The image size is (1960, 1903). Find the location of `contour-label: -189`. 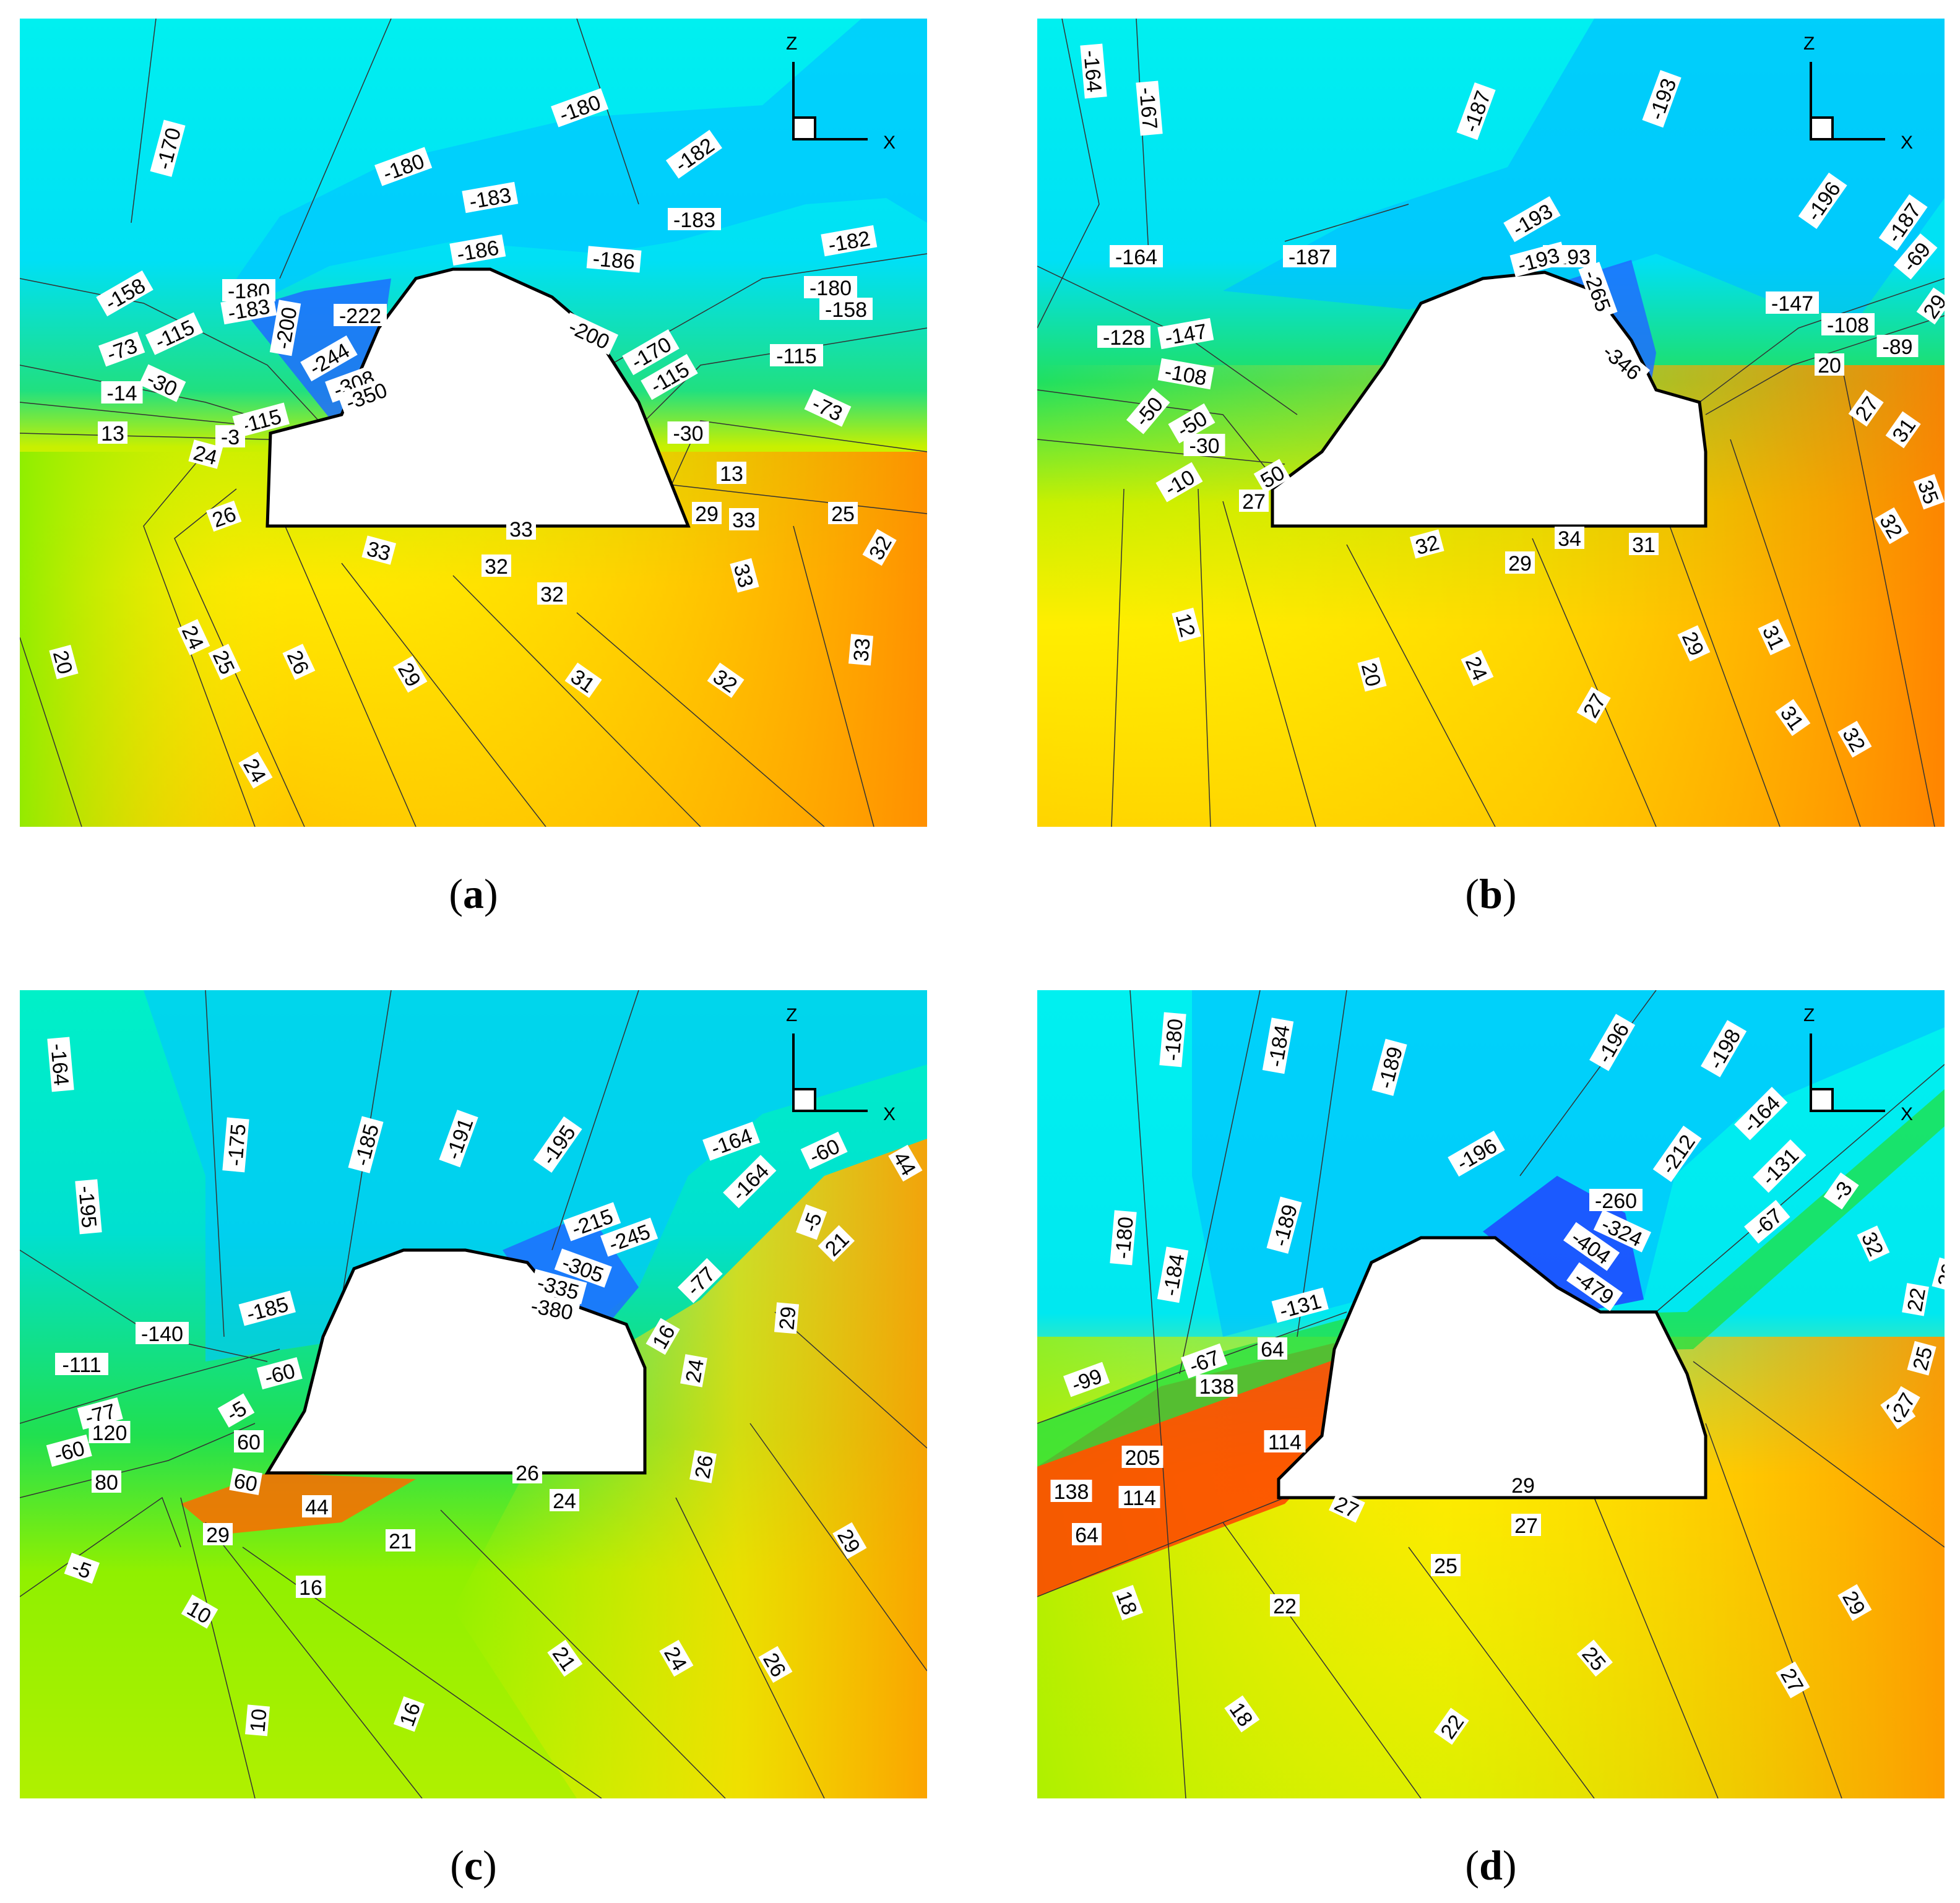

contour-label: -189 is located at coordinates (1284, 1225).